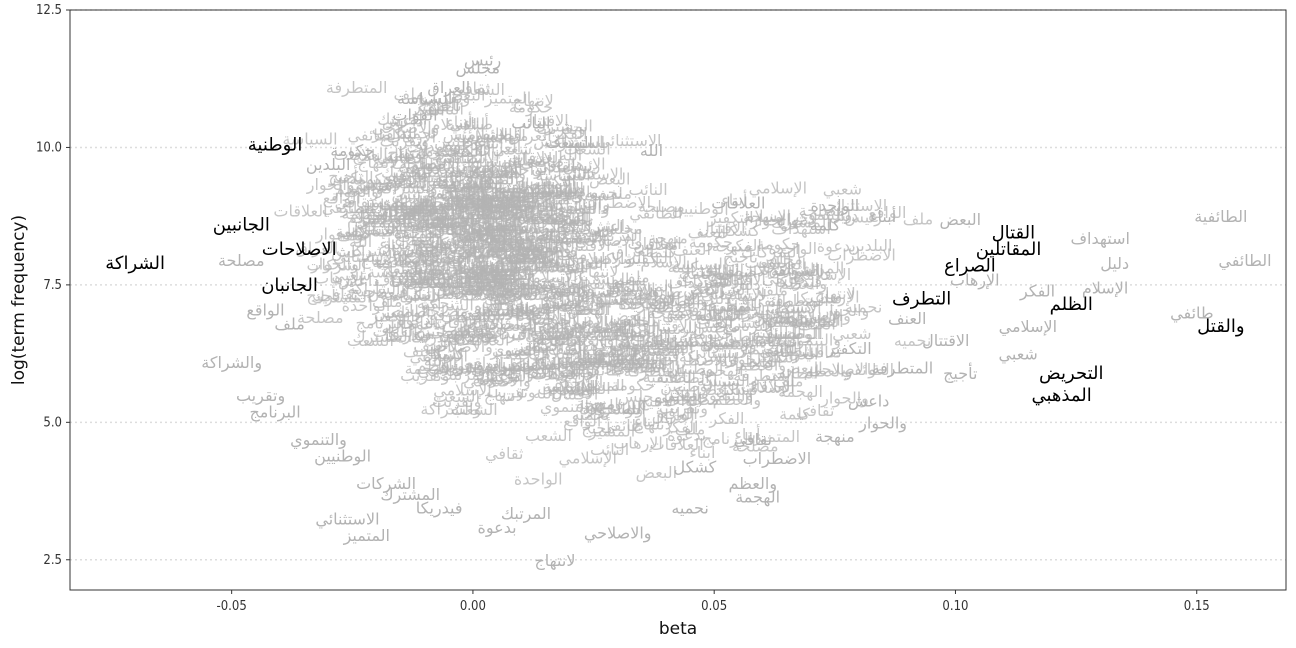 The image size is (1296, 648). I want to click on cloud-term: الله, so click(517, 312).